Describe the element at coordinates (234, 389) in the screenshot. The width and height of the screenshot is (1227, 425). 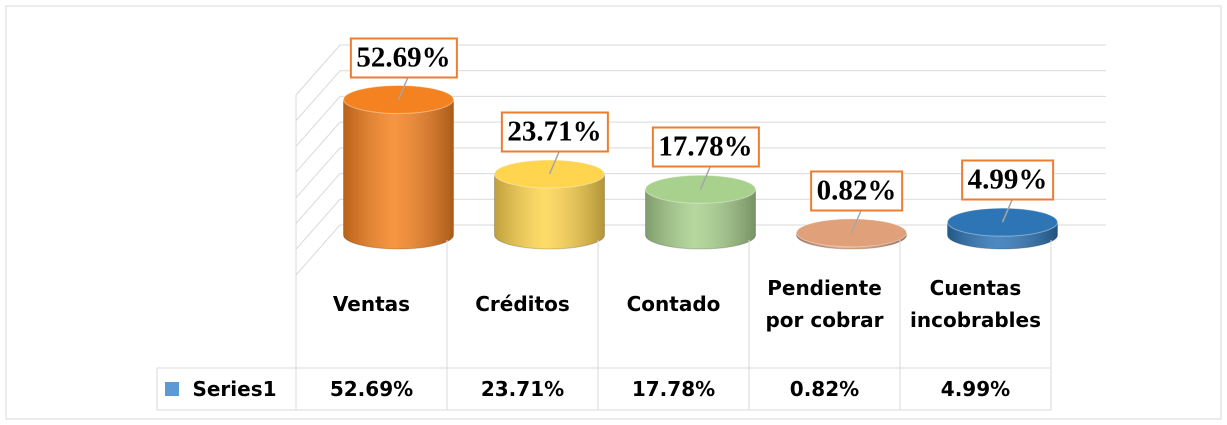
I see `legend-label: Series1` at that location.